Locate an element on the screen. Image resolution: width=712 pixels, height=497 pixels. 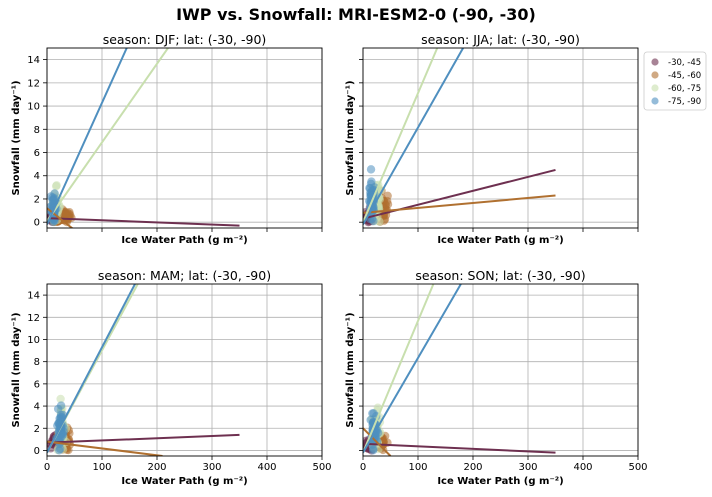
legend-box is located at coordinates (675, 81).